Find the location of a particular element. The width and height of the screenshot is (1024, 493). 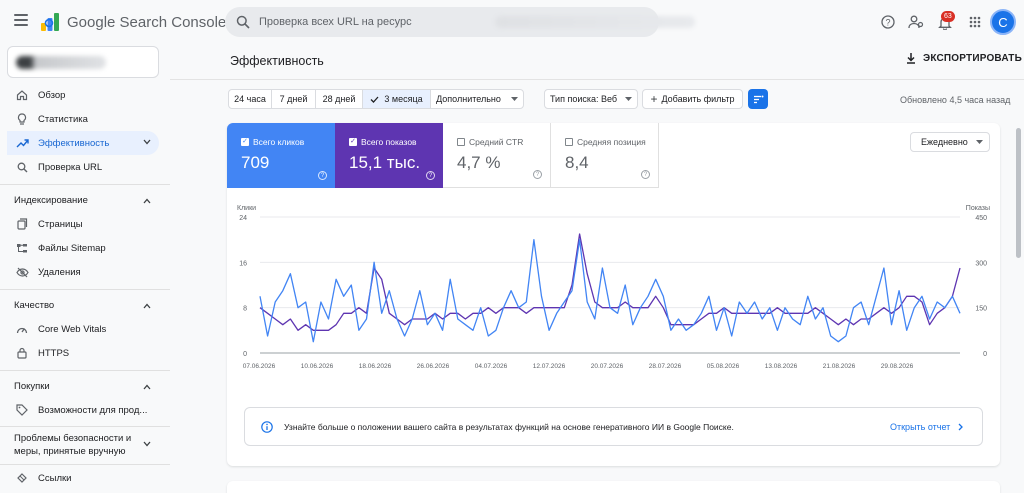

section-title-indexing: Индексирование is located at coordinates (51, 200).